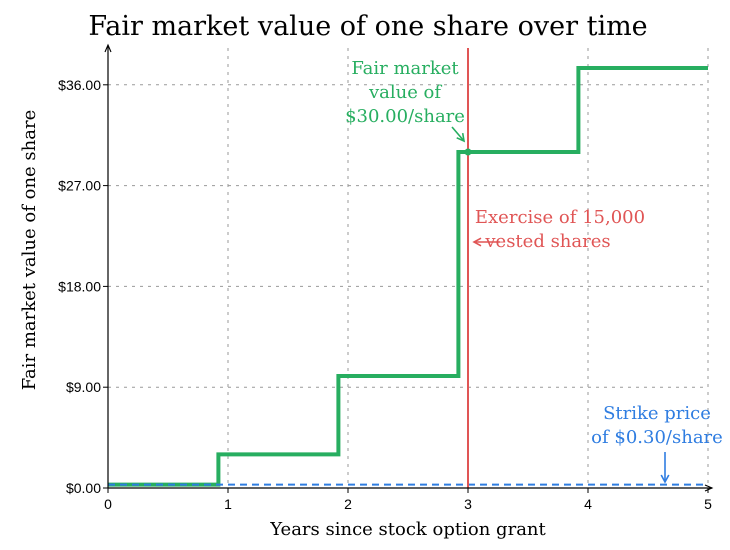 This screenshot has height=550, width=730. I want to click on fmv-annotation-line: $30.00/share, so click(405, 116).